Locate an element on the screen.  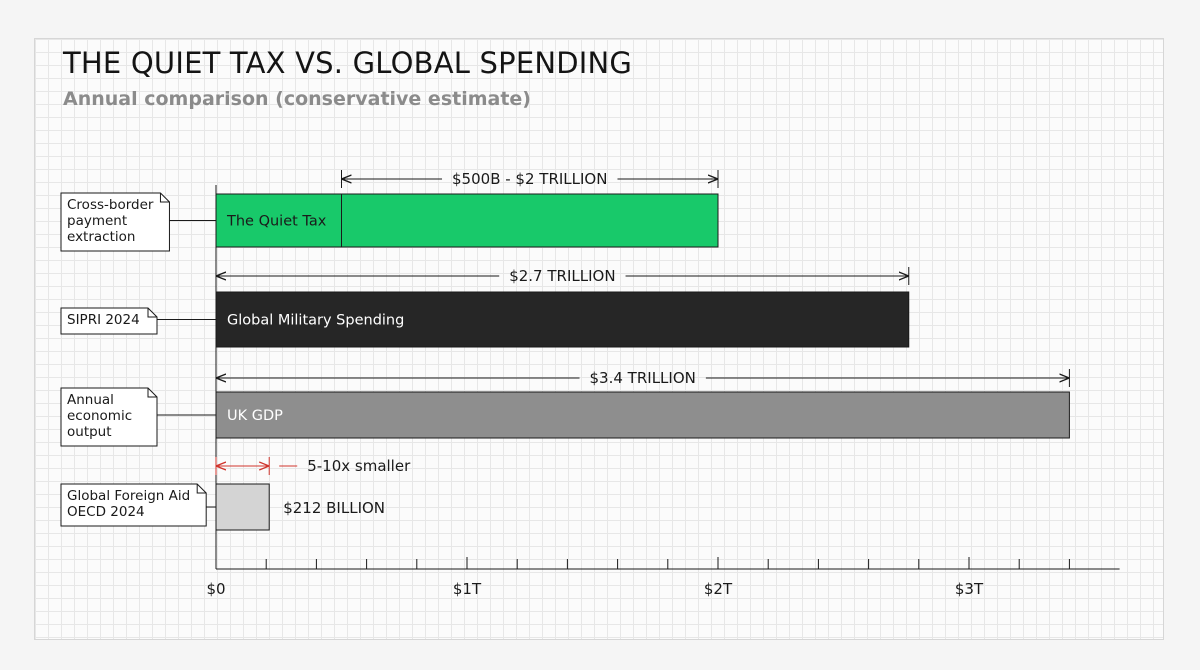
bar-label: The Quiet Tax is located at coordinates (276, 222).